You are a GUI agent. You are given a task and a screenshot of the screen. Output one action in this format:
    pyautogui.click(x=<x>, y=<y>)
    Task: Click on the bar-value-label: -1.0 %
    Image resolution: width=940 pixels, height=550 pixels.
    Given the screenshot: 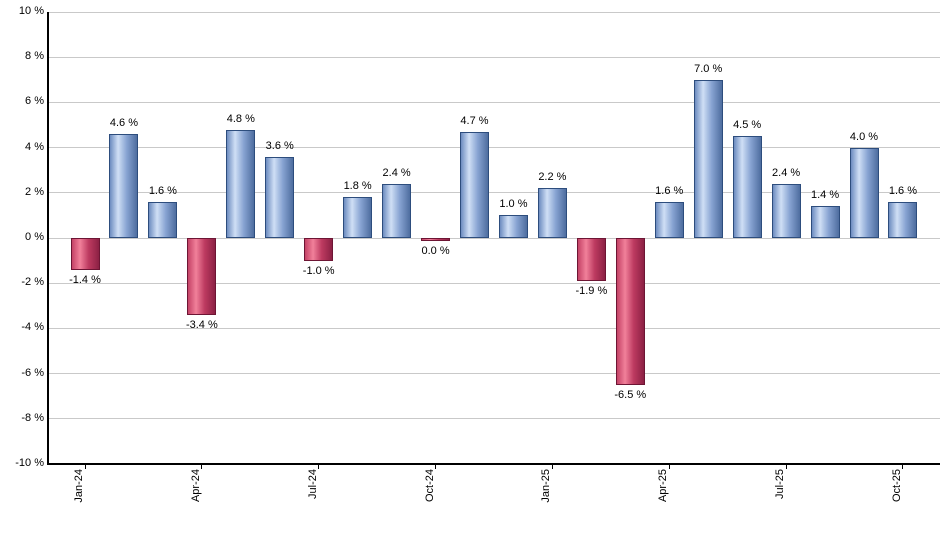 What is the action you would take?
    pyautogui.click(x=318, y=270)
    